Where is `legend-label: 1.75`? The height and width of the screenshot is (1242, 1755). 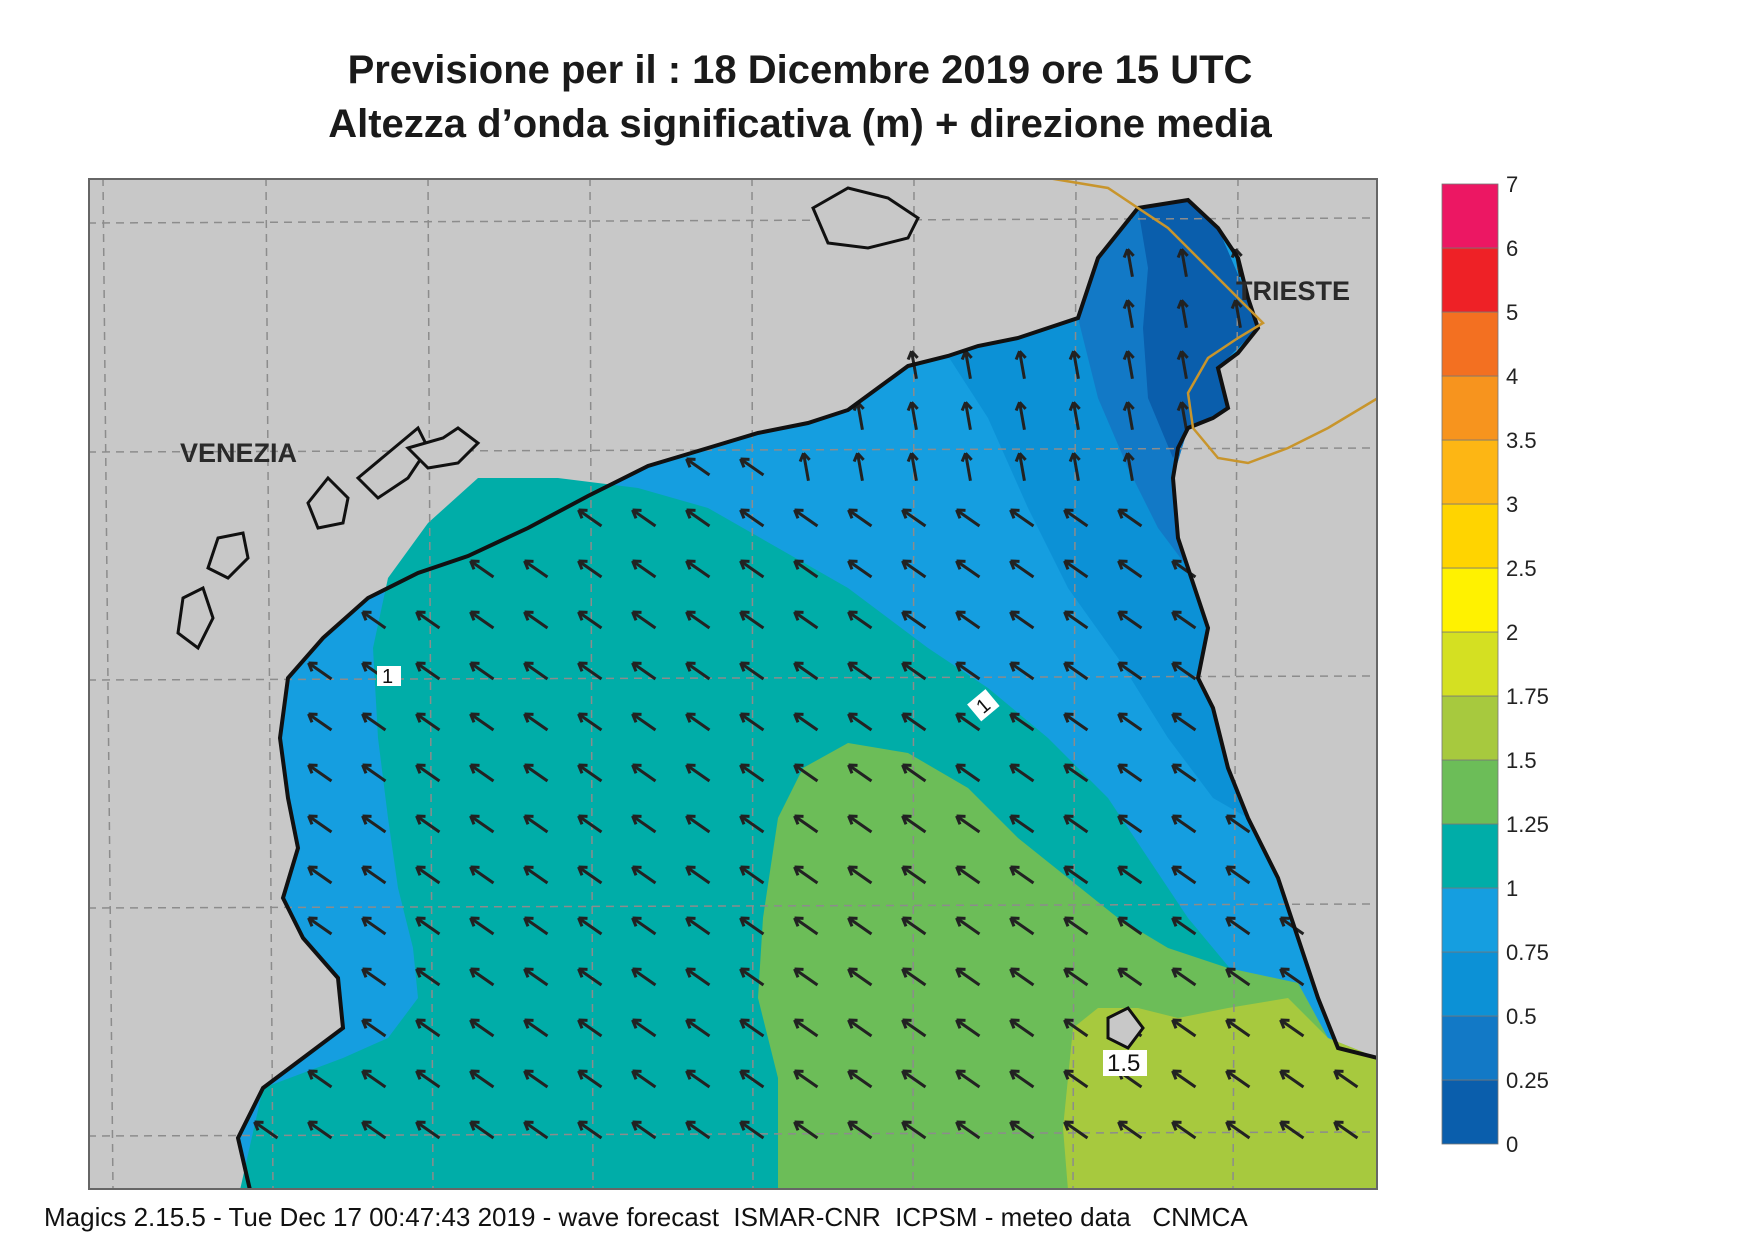 legend-label: 1.75 is located at coordinates (1527, 696).